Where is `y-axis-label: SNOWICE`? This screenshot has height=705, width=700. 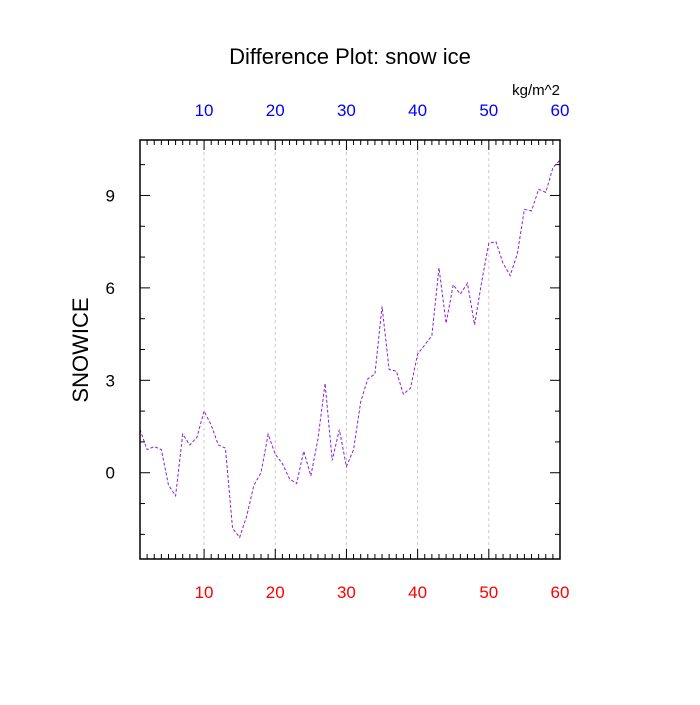
y-axis-label: SNOWICE is located at coordinates (80, 349).